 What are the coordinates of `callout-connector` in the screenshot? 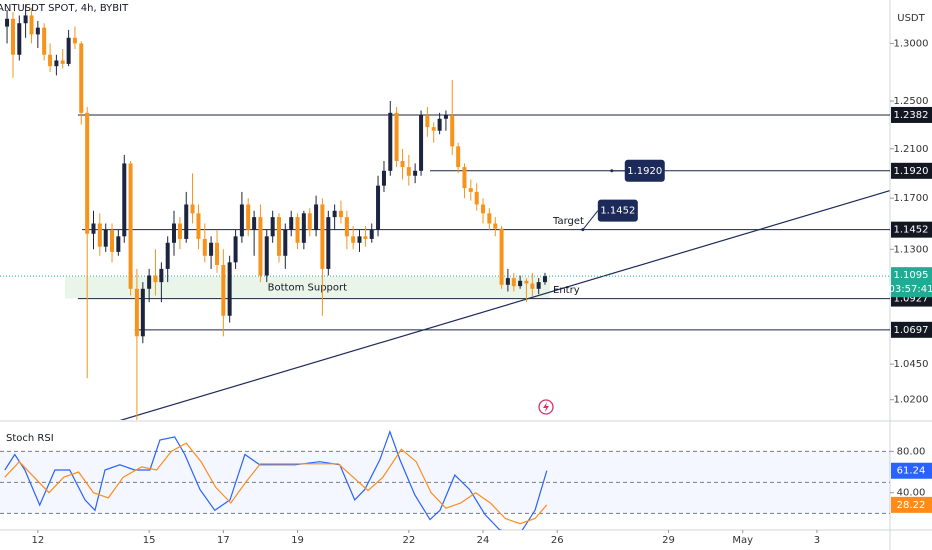 It's located at (590, 220).